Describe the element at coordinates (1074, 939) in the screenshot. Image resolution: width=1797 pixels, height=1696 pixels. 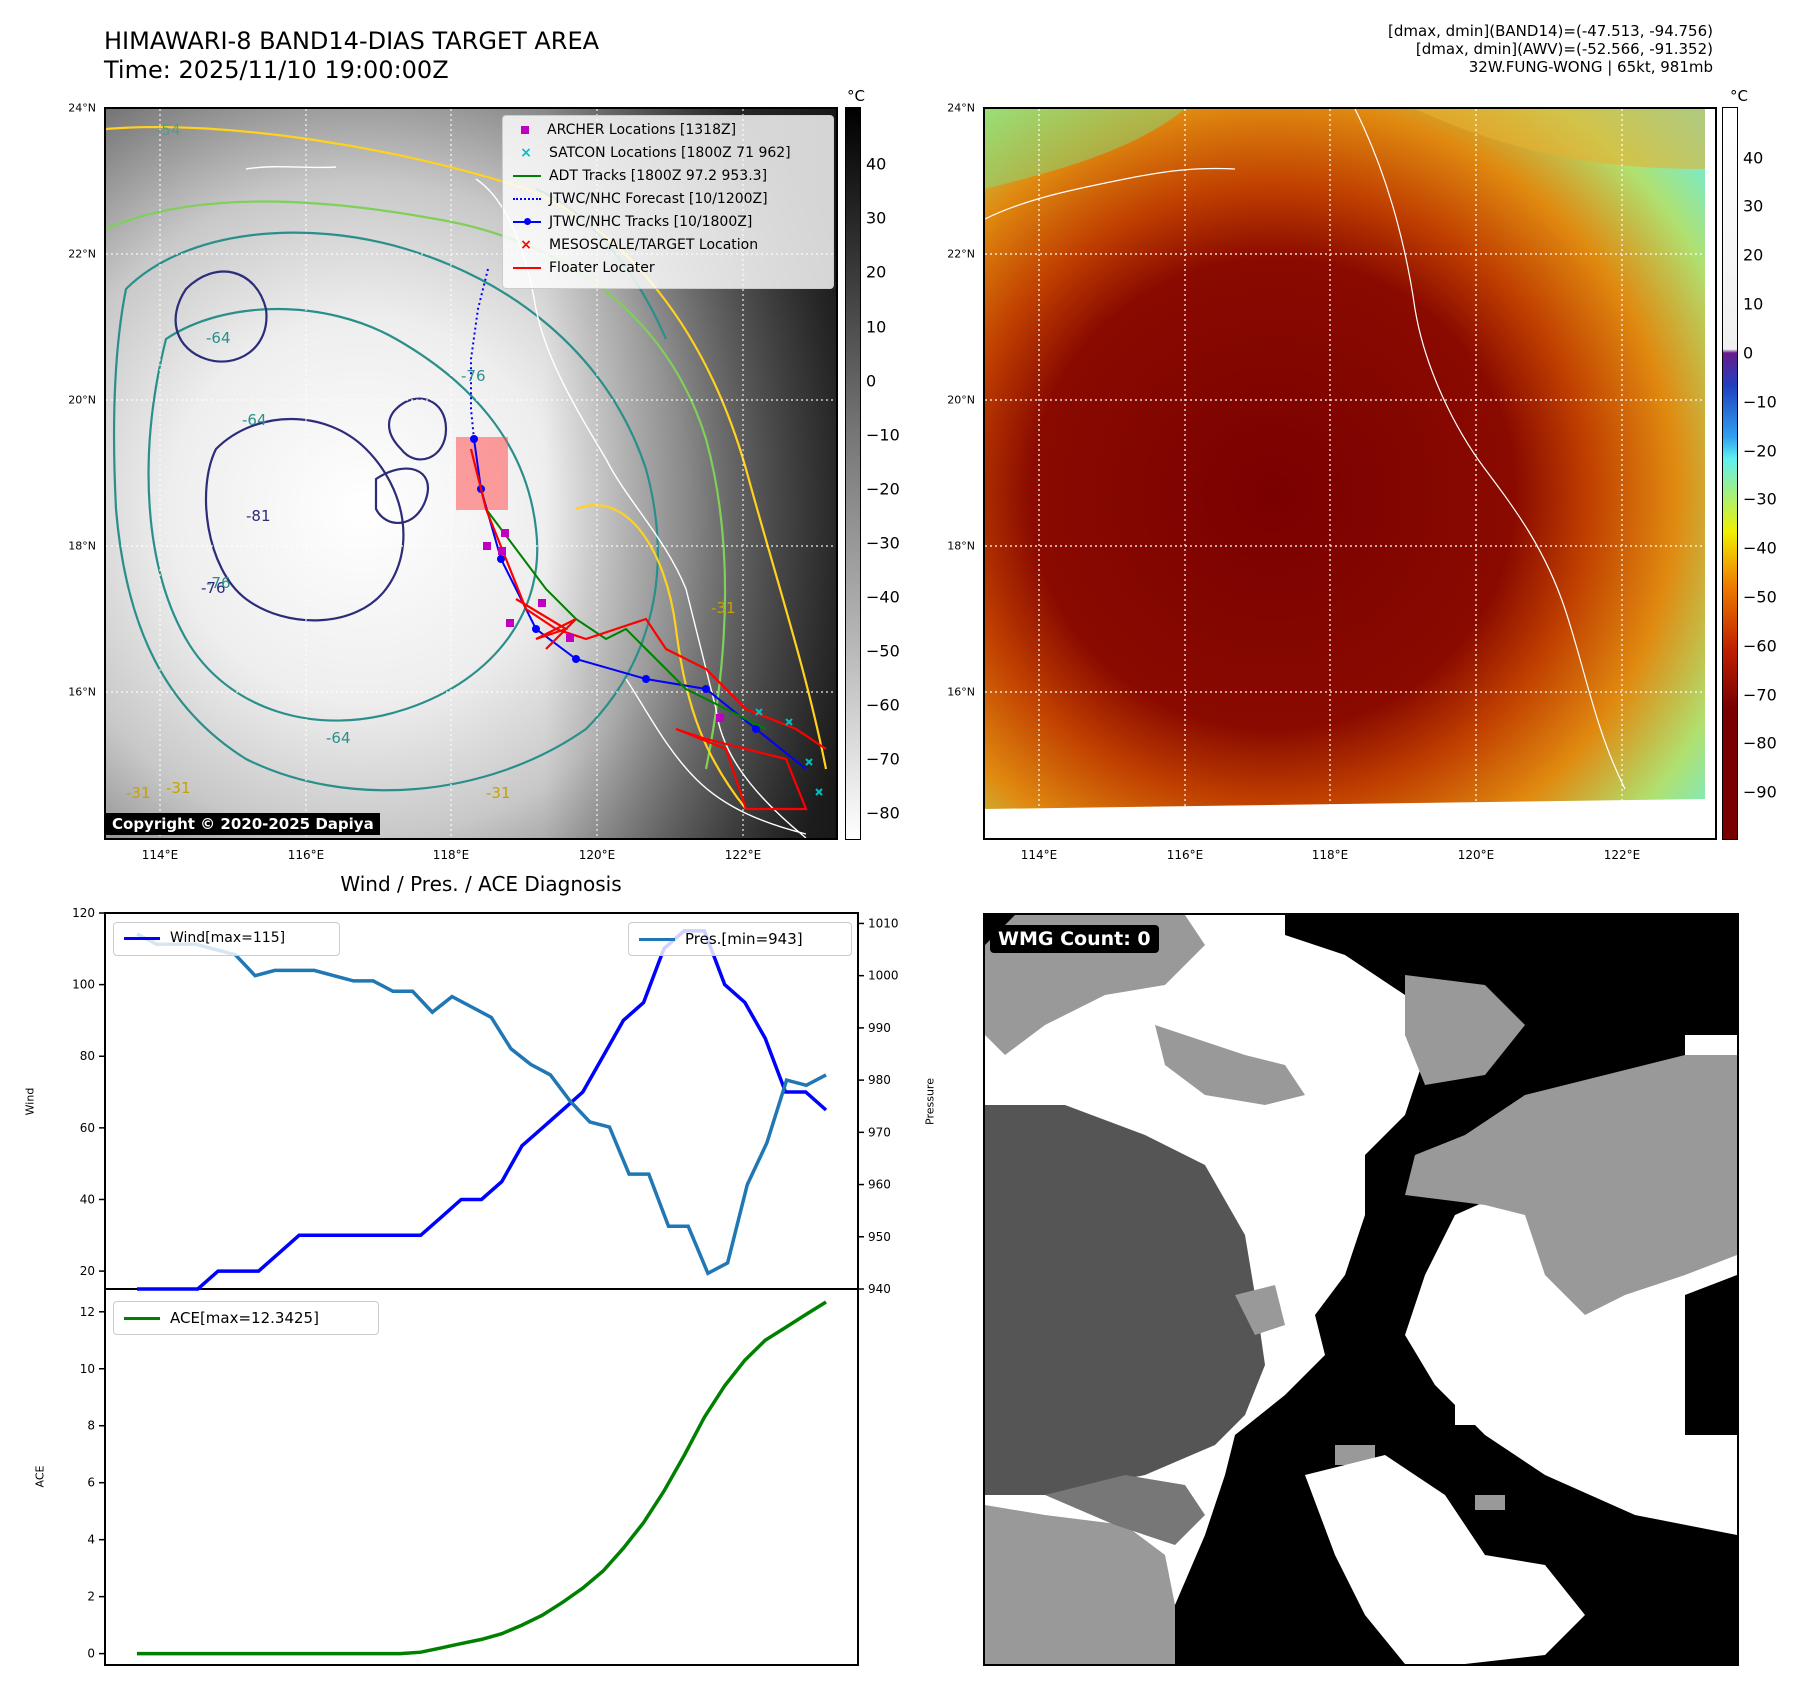
I see `wmg-count-badge: WMG Count: 0` at that location.